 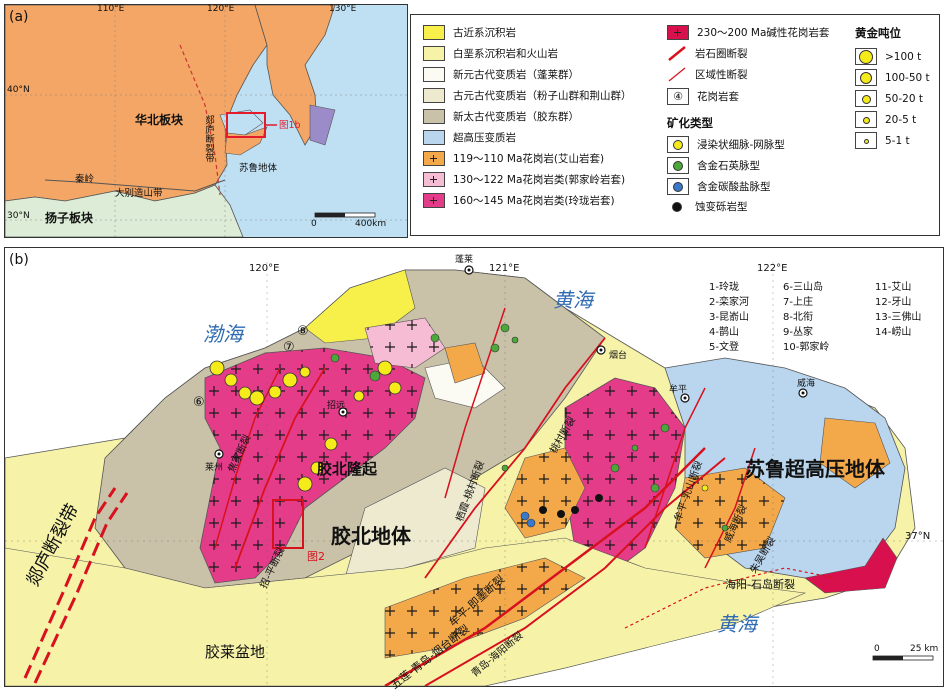 I want to click on granite-index-14: 14-崂山, so click(x=893, y=332).